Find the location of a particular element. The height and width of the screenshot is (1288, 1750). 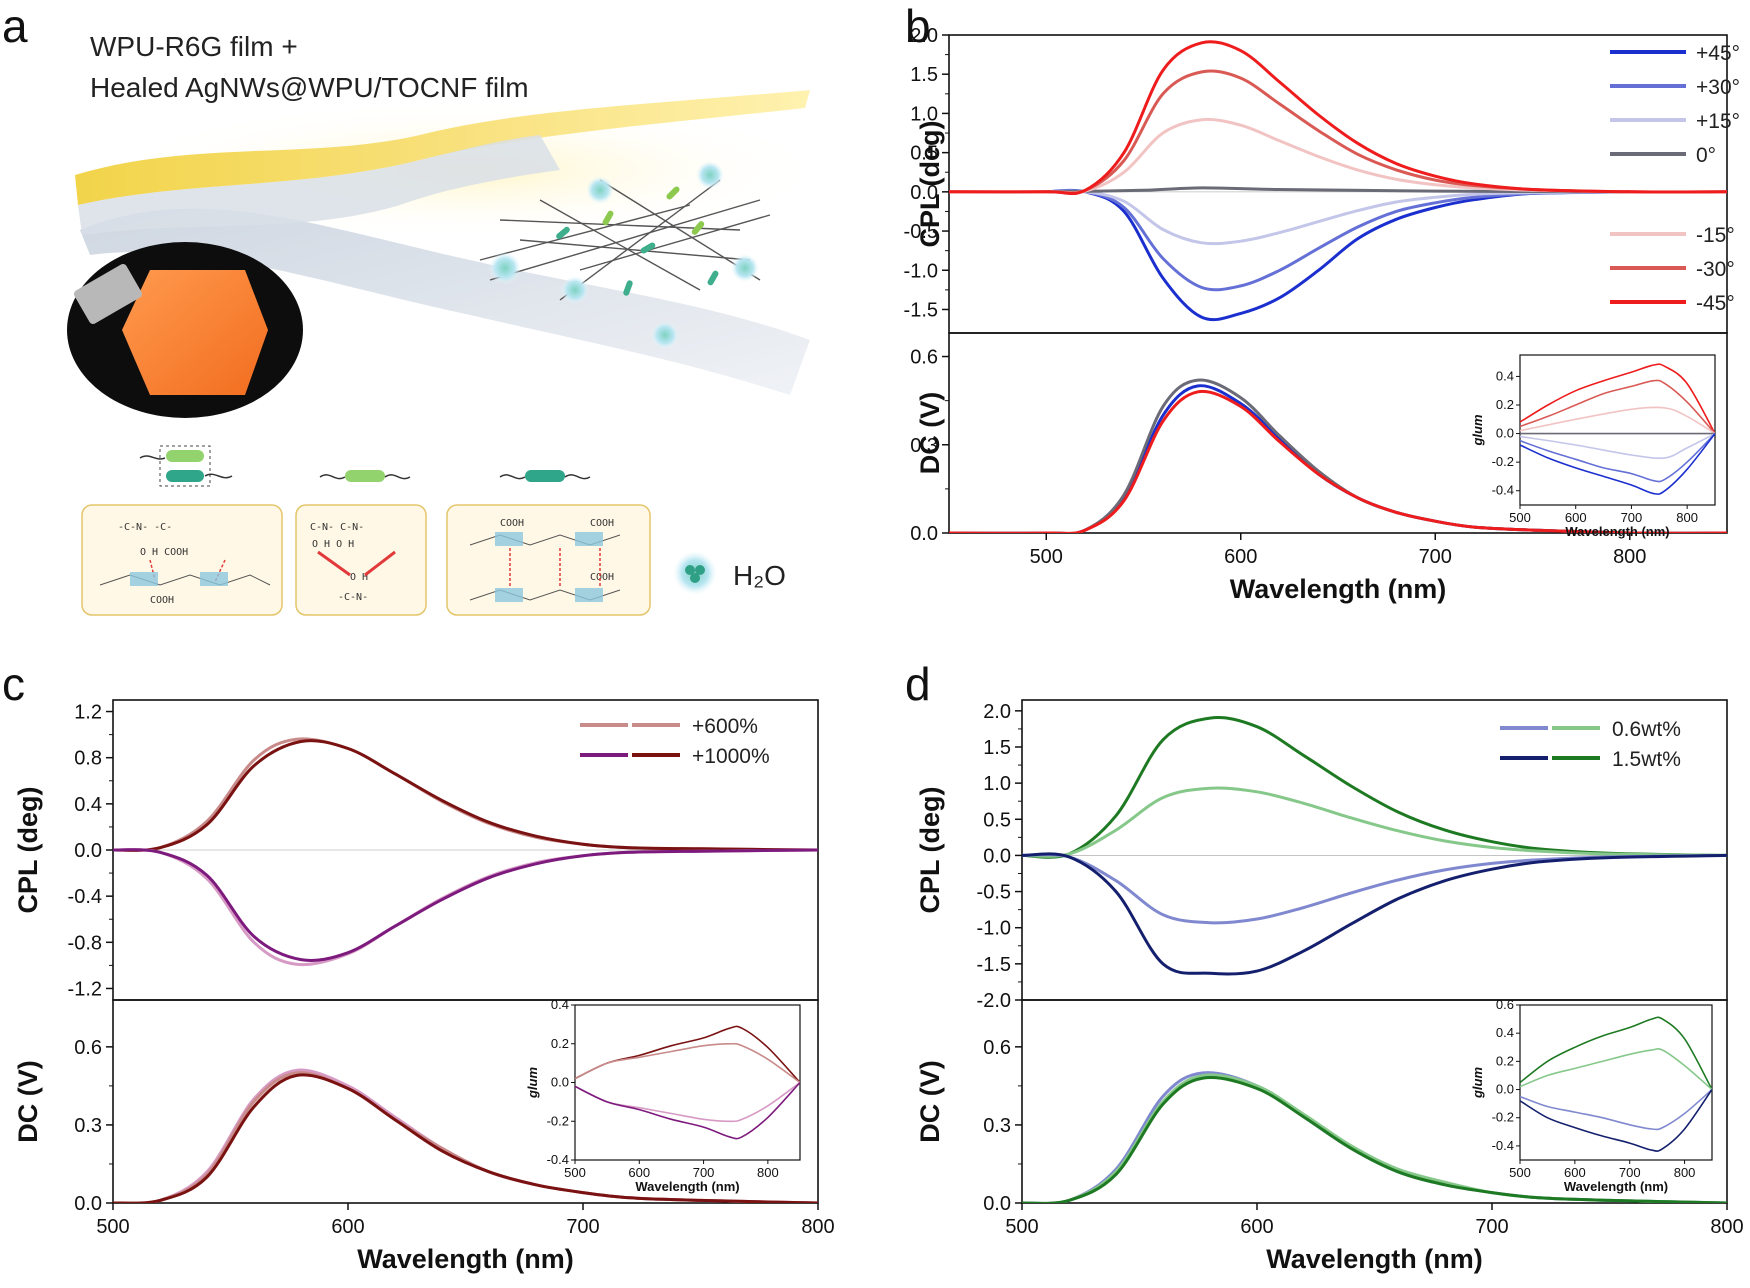

chart-b-inset-xlabel: Wavelength (nm) is located at coordinates (1617, 531).